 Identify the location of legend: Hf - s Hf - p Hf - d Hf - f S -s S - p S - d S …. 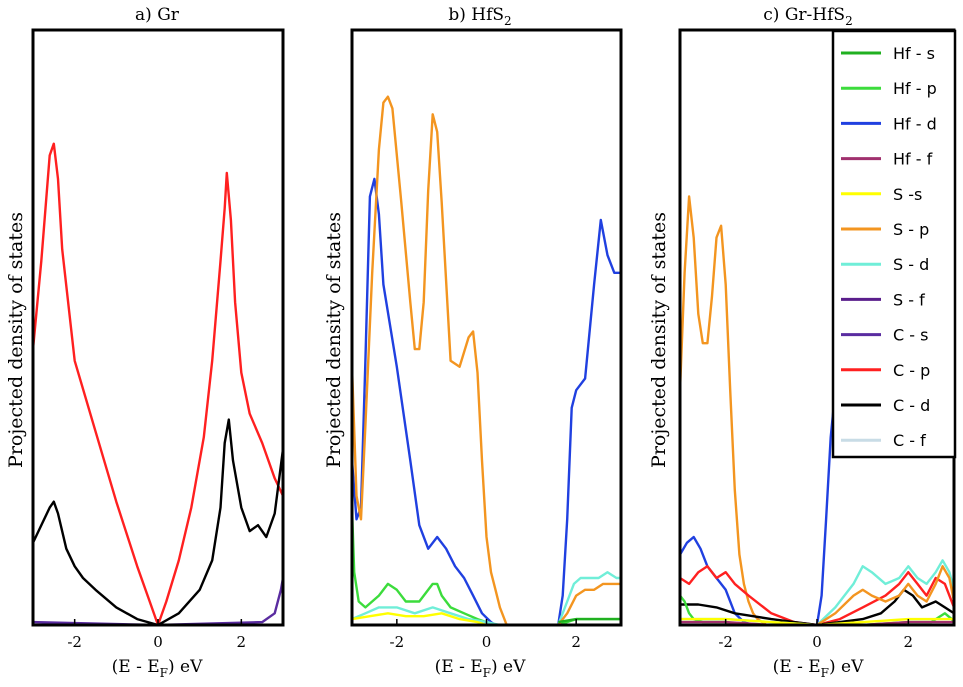
(894, 244).